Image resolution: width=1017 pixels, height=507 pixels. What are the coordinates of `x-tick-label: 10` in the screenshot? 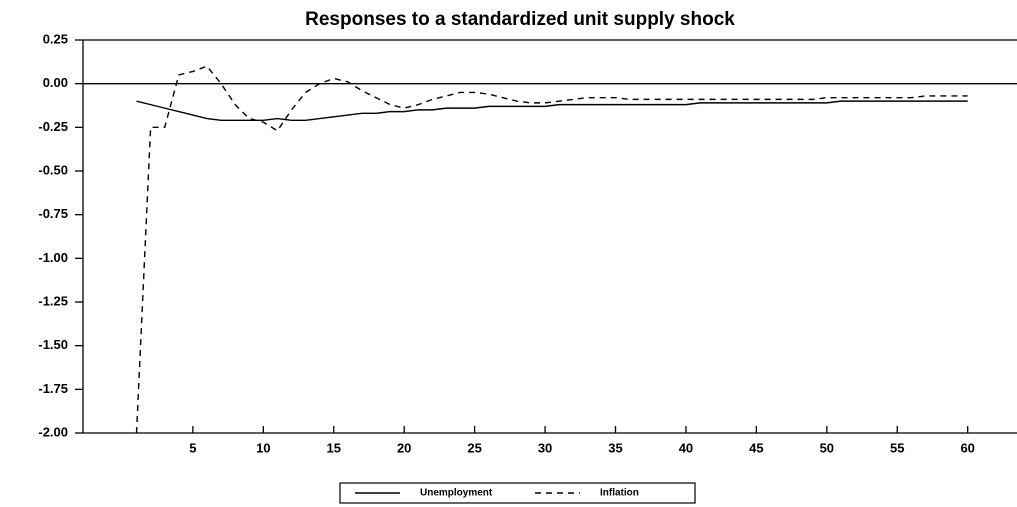 It's located at (263, 447).